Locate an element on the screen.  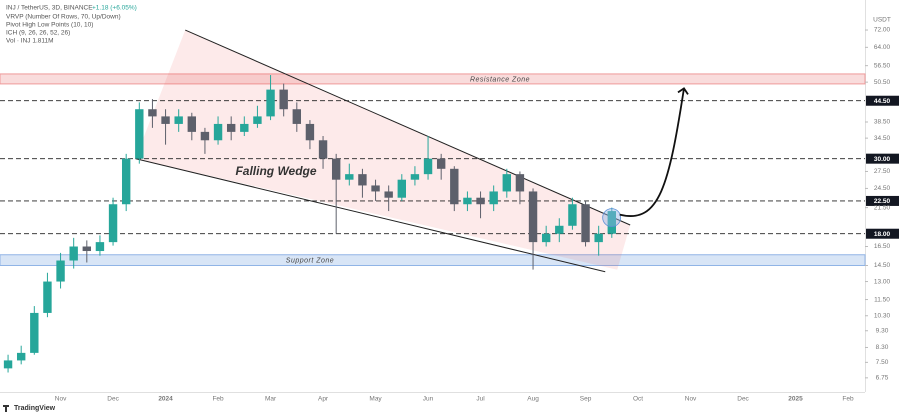
y-tick-label: 7.50 is located at coordinates (882, 362).